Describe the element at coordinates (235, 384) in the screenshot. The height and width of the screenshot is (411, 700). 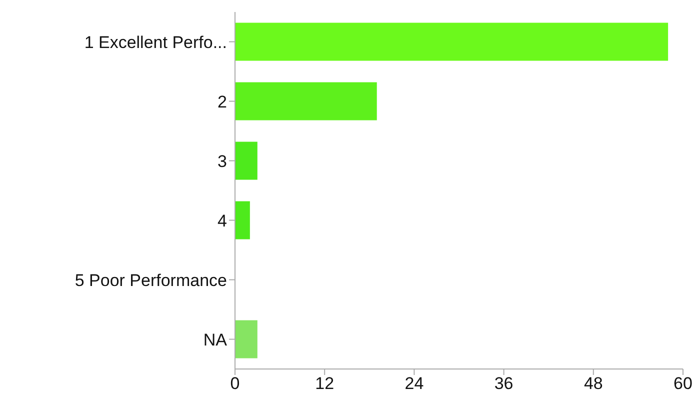
I see `x-tick-label: 0` at that location.